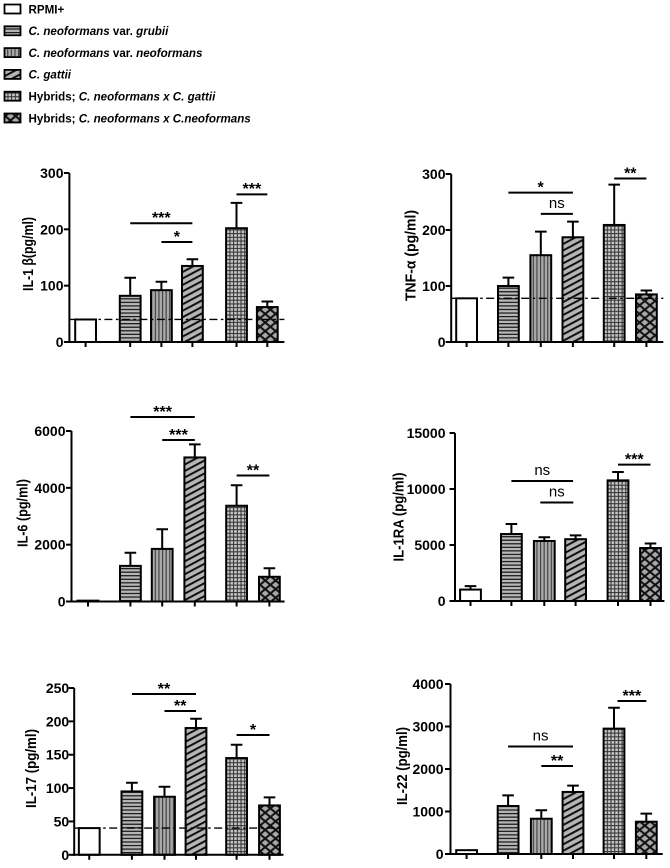  I want to click on svg-text: IL-6 (pg/ml), so click(24, 513).